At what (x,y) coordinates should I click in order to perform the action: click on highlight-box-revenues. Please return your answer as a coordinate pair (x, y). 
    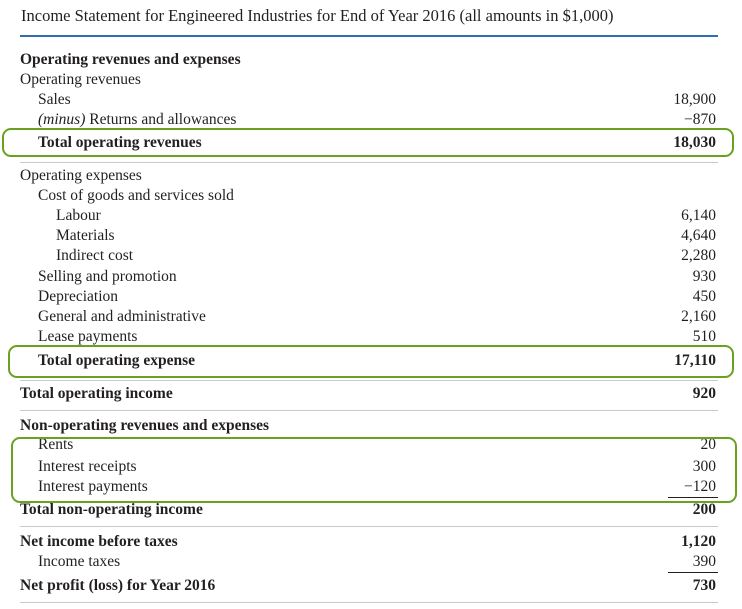
    Looking at the image, I should click on (368, 142).